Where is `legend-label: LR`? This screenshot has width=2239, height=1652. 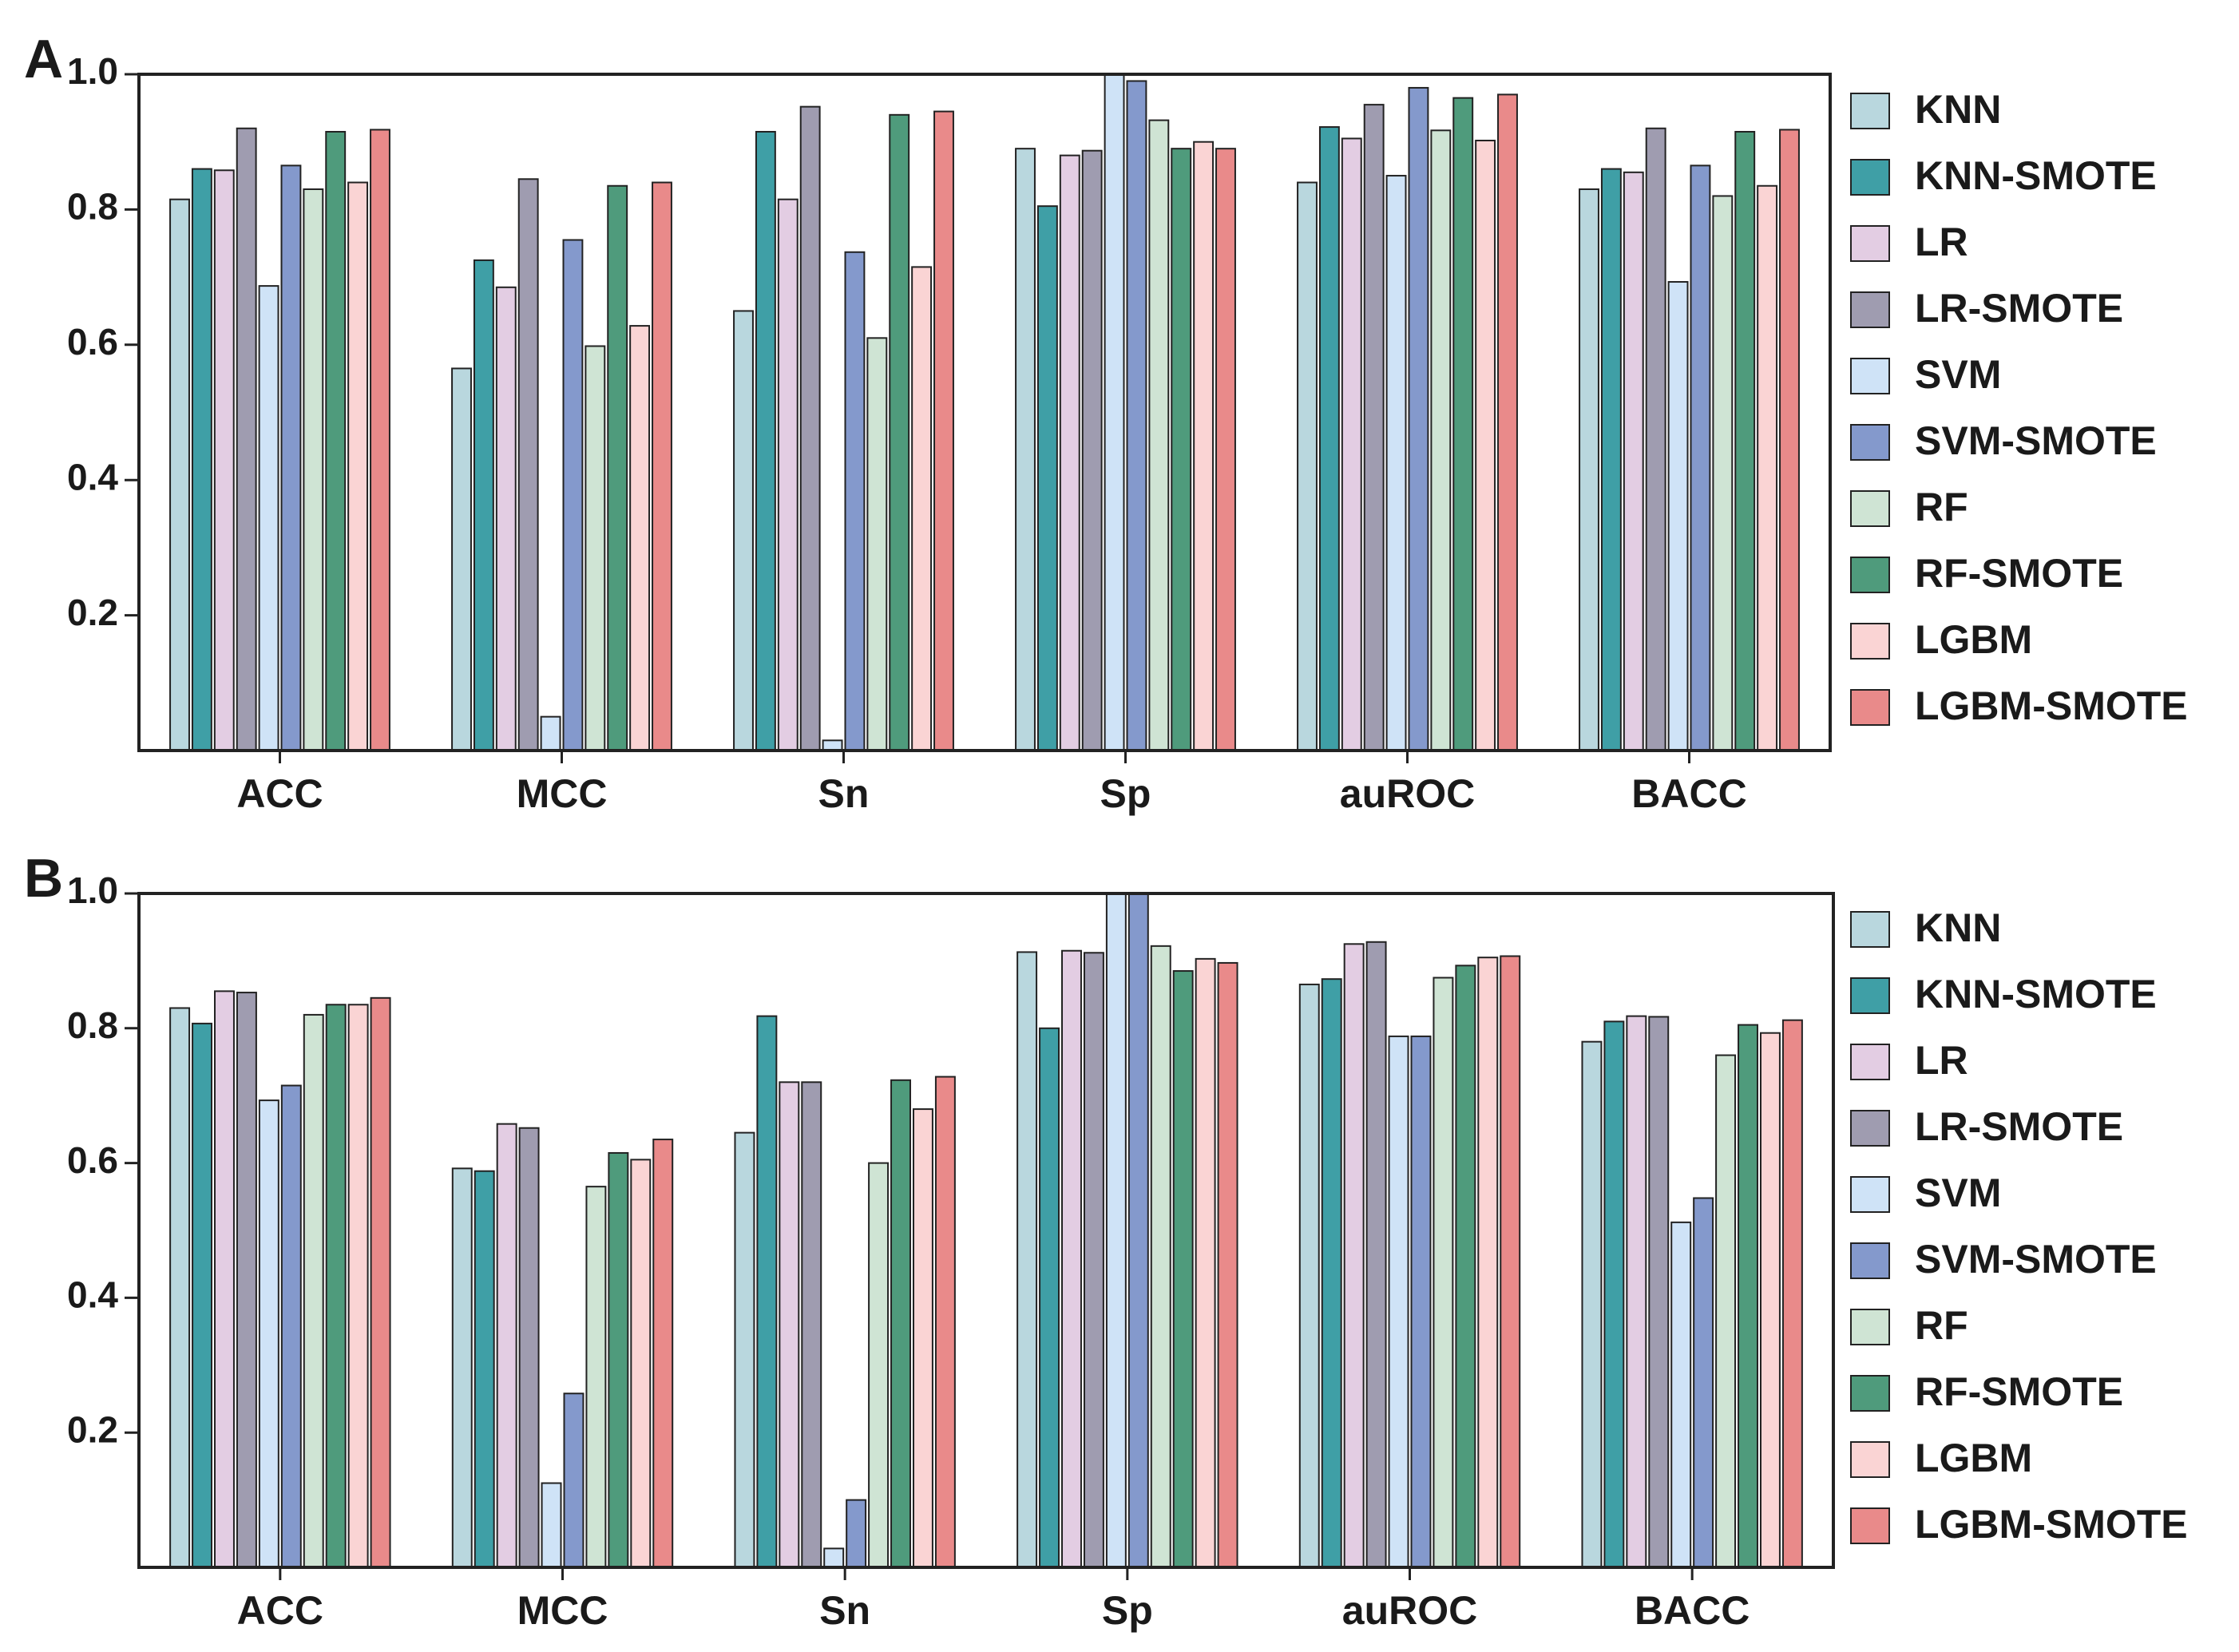
legend-label: LR is located at coordinates (1941, 1060).